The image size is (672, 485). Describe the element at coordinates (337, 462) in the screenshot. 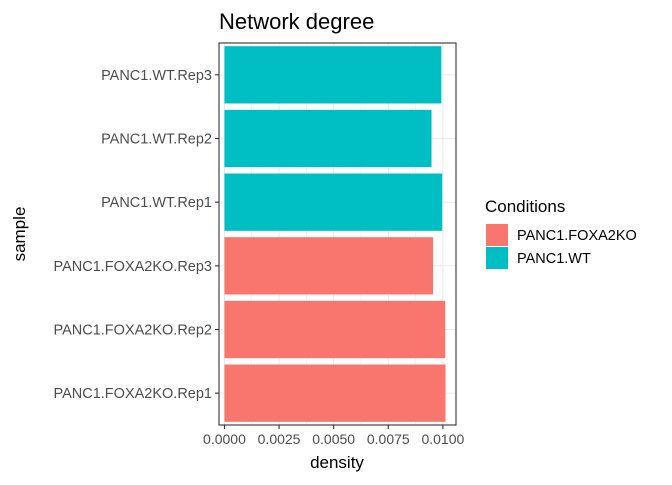

I see `x-axis-label: density` at that location.